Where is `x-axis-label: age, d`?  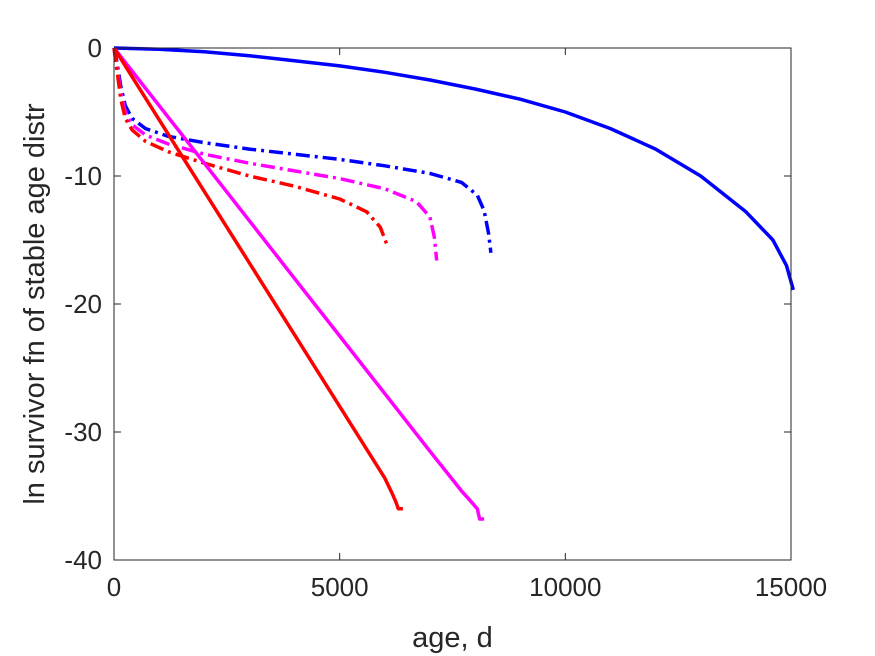 x-axis-label: age, d is located at coordinates (452, 638).